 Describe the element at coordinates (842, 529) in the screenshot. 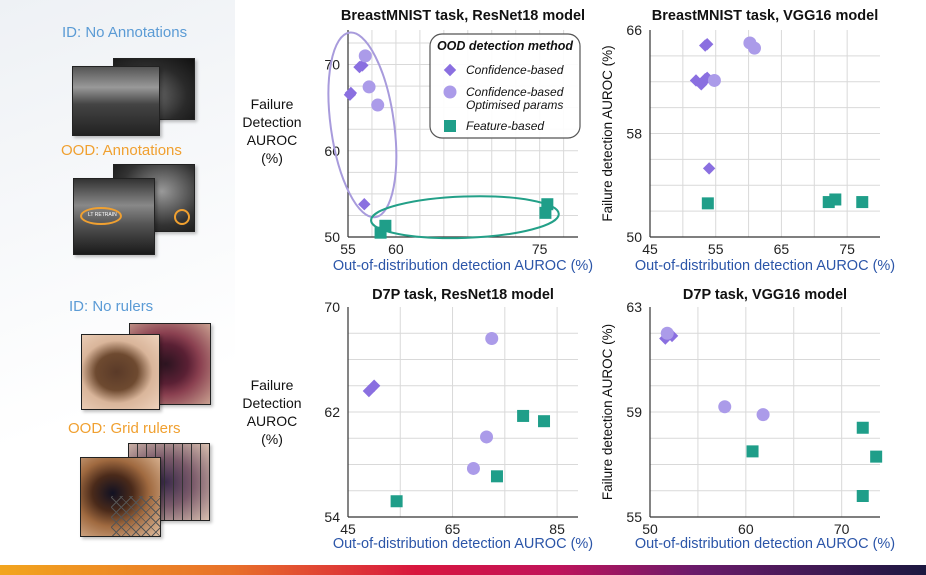

I see `x-tick-label: 70` at that location.